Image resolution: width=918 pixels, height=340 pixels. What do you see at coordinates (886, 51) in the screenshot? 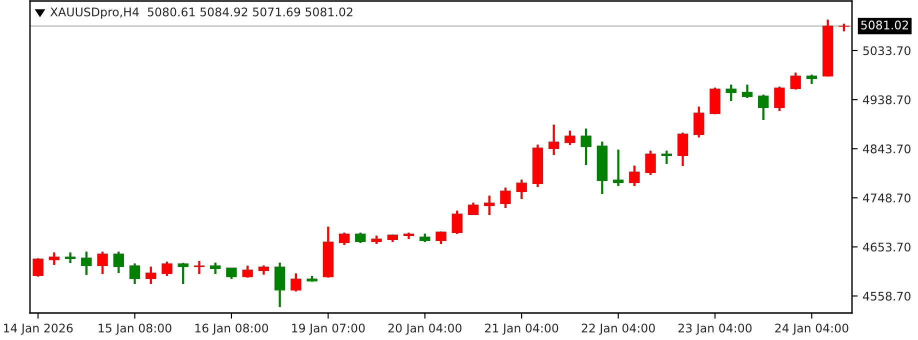
I see `y-tick-label: 5033.70` at bounding box center [886, 51].